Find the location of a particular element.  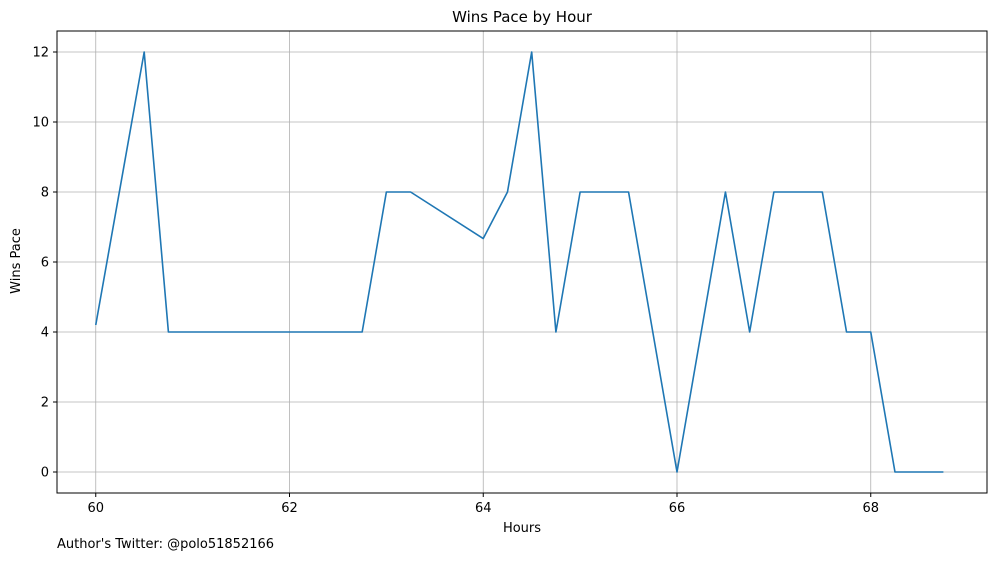

x-tick-label: 64 is located at coordinates (483, 508).